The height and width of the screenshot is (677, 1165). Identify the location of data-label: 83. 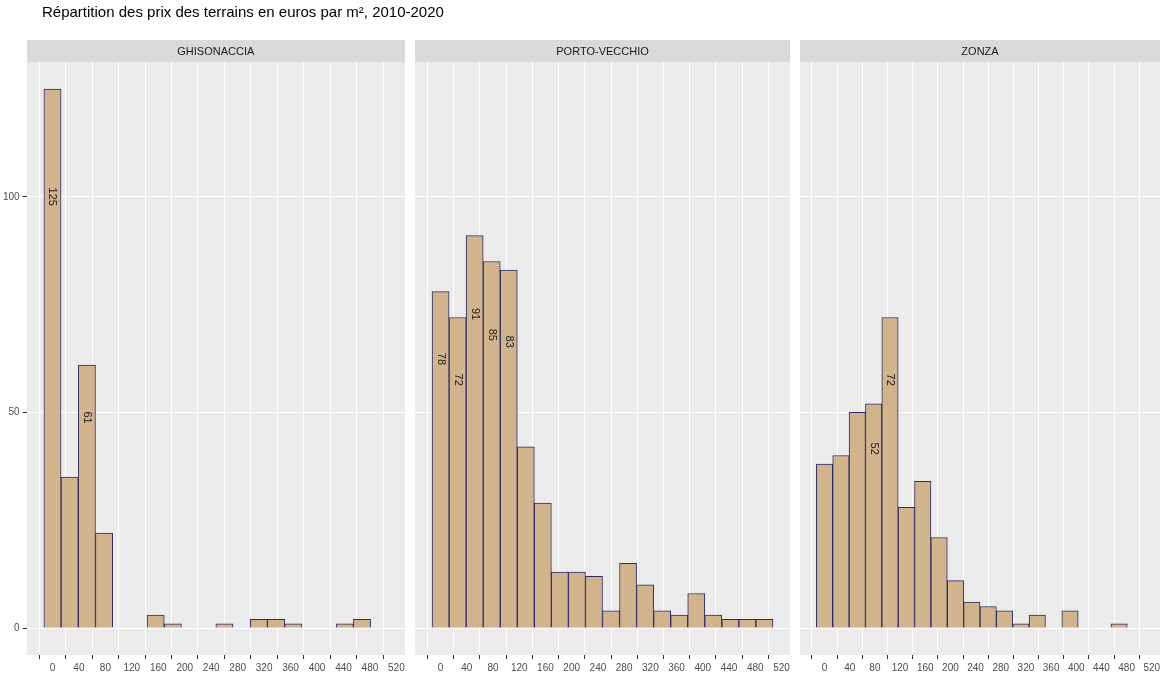
(509, 341).